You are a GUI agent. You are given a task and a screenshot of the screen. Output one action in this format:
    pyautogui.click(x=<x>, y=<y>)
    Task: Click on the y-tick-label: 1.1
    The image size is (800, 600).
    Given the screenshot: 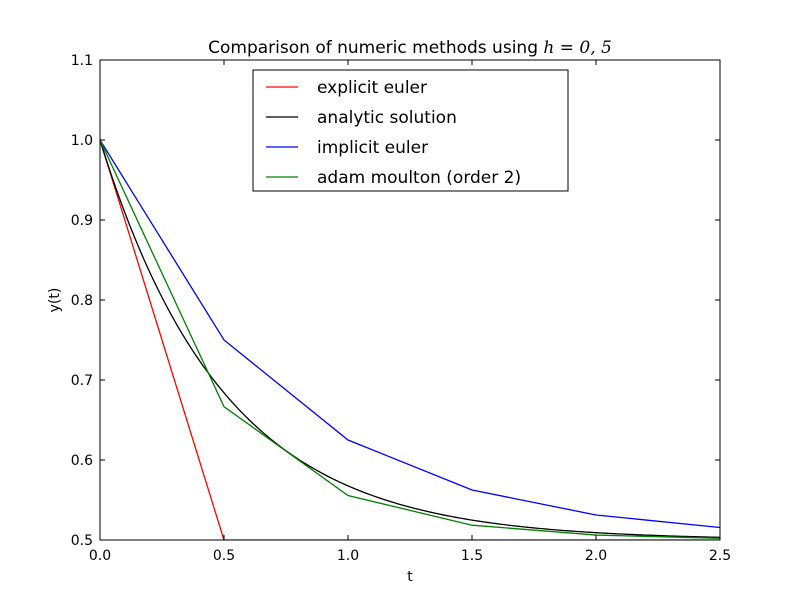 What is the action you would take?
    pyautogui.click(x=82, y=61)
    